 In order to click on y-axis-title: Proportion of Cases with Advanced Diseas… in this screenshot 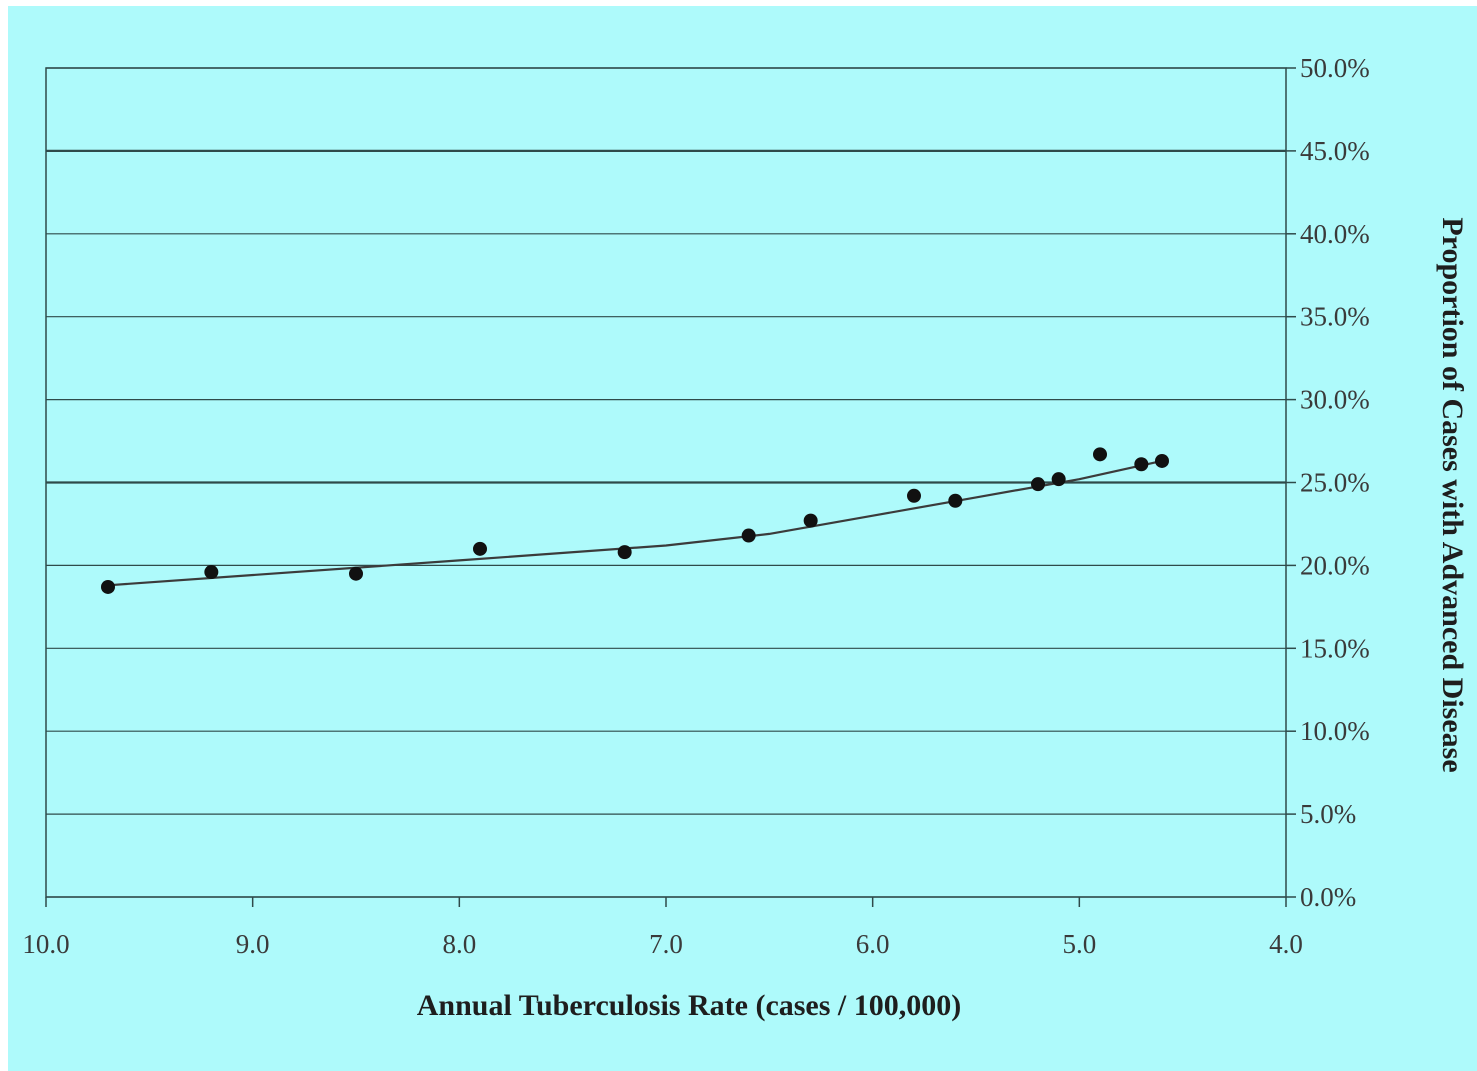, I will do `click(1452, 494)`.